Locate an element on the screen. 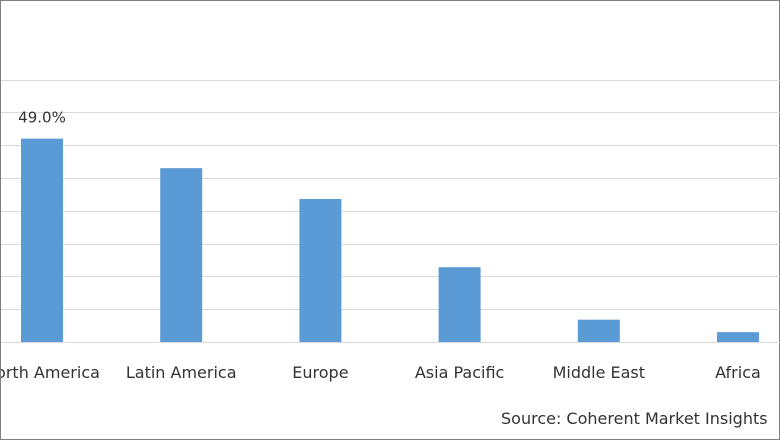 The width and height of the screenshot is (780, 441). bar-latin-america is located at coordinates (181, 255).